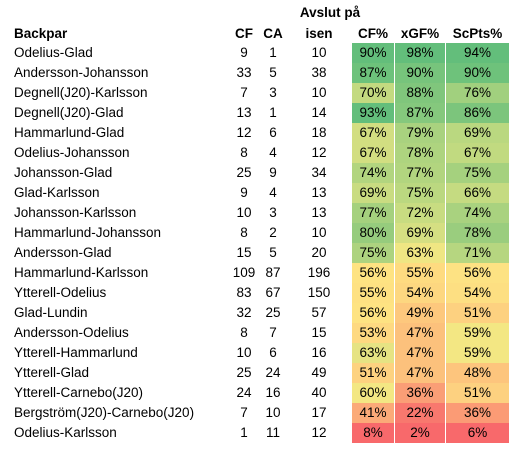 Image resolution: width=527 pixels, height=457 pixels. What do you see at coordinates (273, 332) in the screenshot?
I see `ca-cell: 7` at bounding box center [273, 332].